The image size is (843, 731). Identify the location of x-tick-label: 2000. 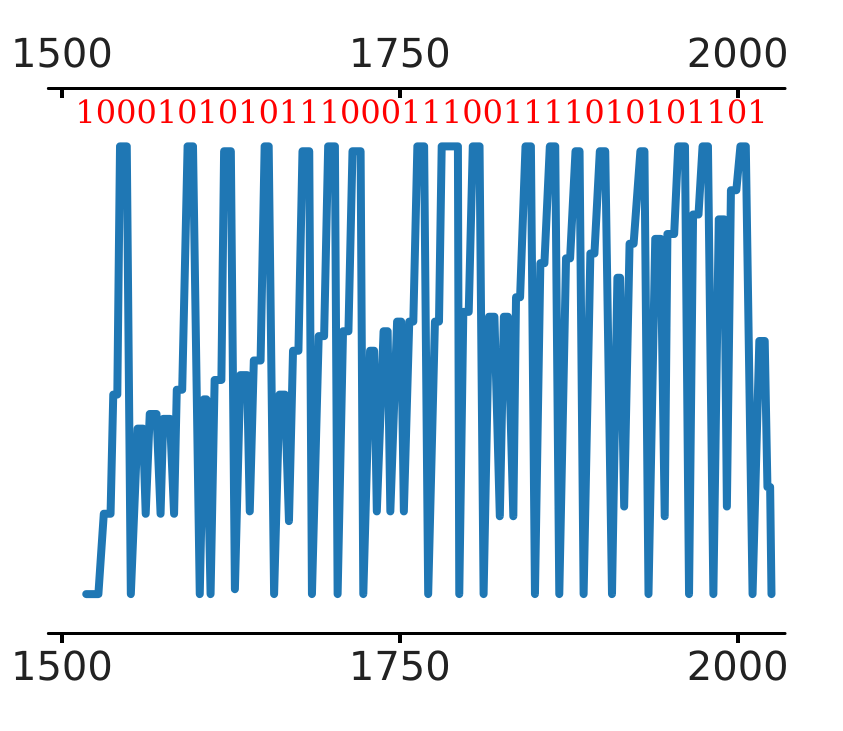
(737, 667).